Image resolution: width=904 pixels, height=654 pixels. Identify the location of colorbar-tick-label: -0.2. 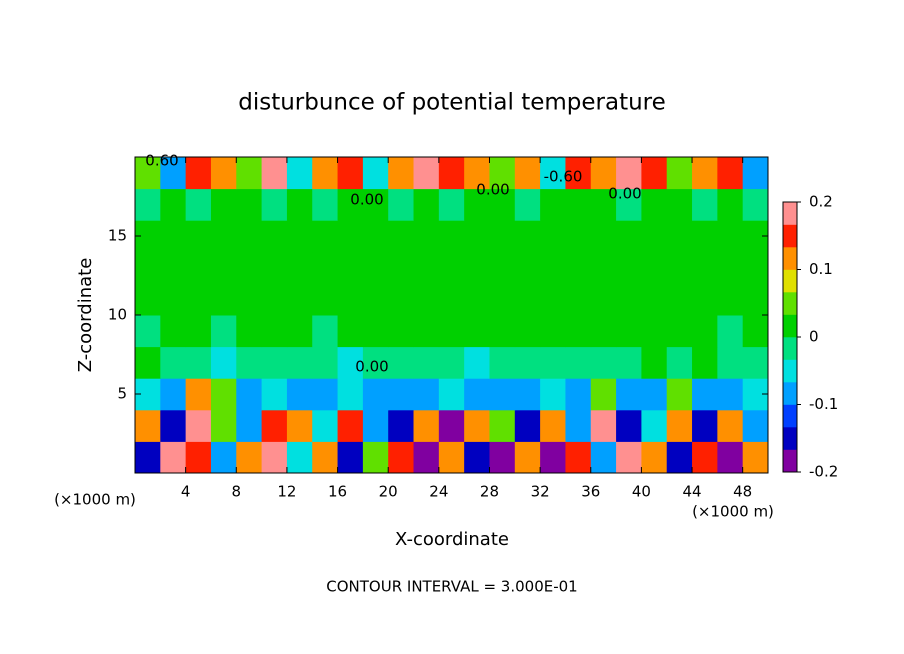
(823, 472).